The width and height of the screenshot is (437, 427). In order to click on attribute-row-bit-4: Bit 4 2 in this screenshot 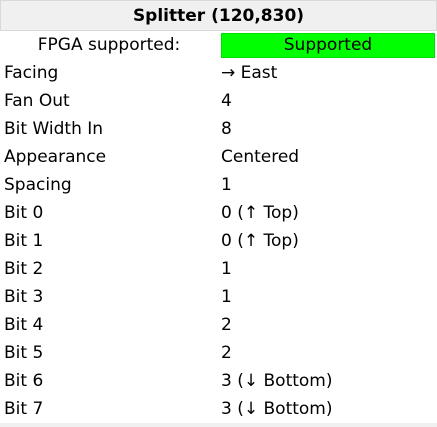, I will do `click(218, 325)`.